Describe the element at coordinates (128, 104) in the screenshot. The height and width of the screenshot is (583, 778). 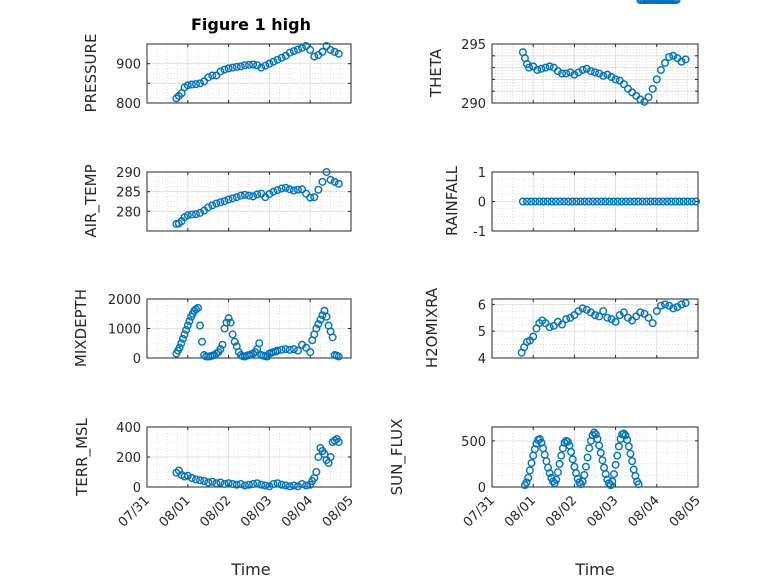
I see `ytick-label: 800` at that location.